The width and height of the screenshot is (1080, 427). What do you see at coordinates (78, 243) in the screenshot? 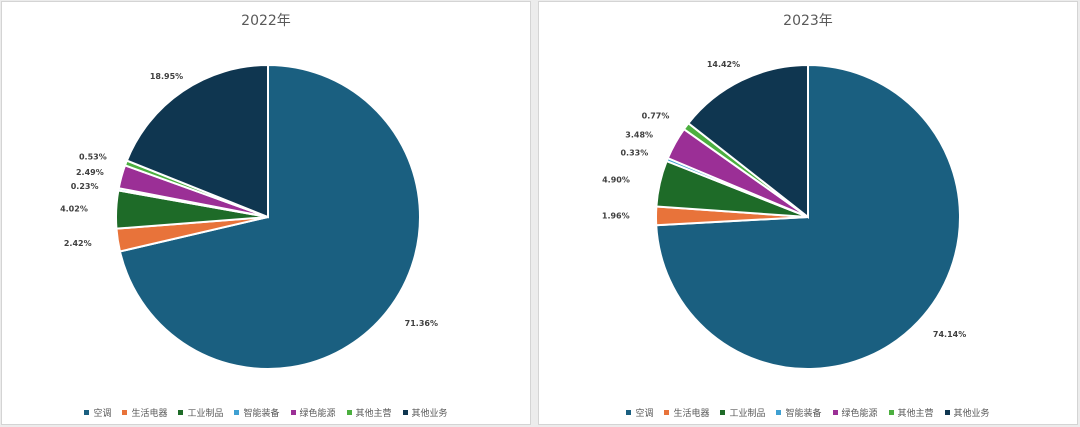
I see `data-label-生活电器: 2.42%` at bounding box center [78, 243].